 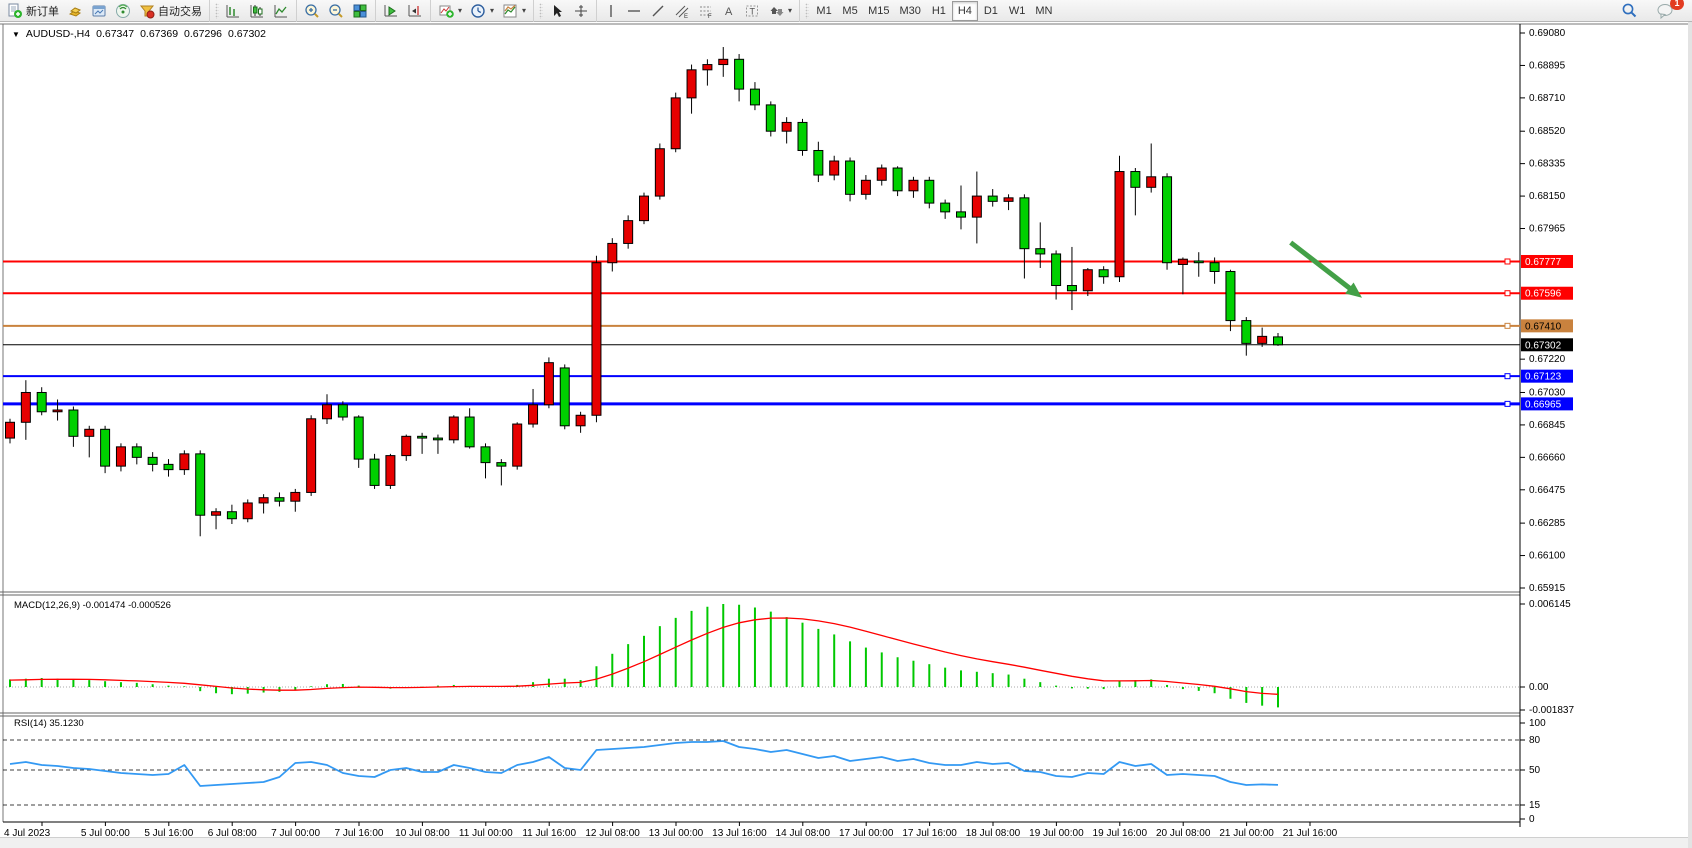 What do you see at coordinates (168, 833) in the screenshot?
I see `time-tick-label: 5 Jul 16:00` at bounding box center [168, 833].